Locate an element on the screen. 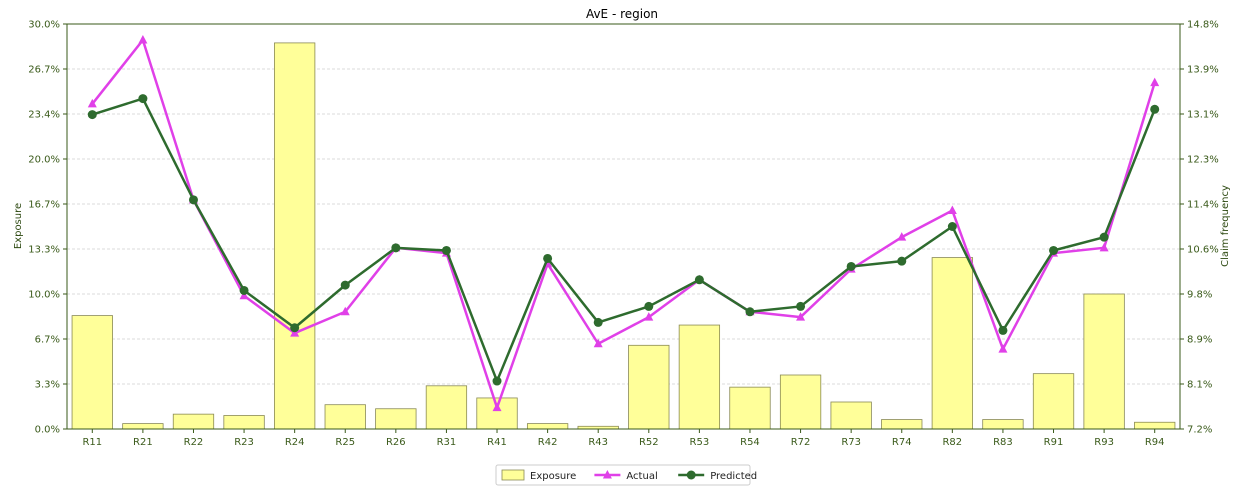 This screenshot has height=493, width=1240. y2-tick-label: 8.9% is located at coordinates (1199, 340).